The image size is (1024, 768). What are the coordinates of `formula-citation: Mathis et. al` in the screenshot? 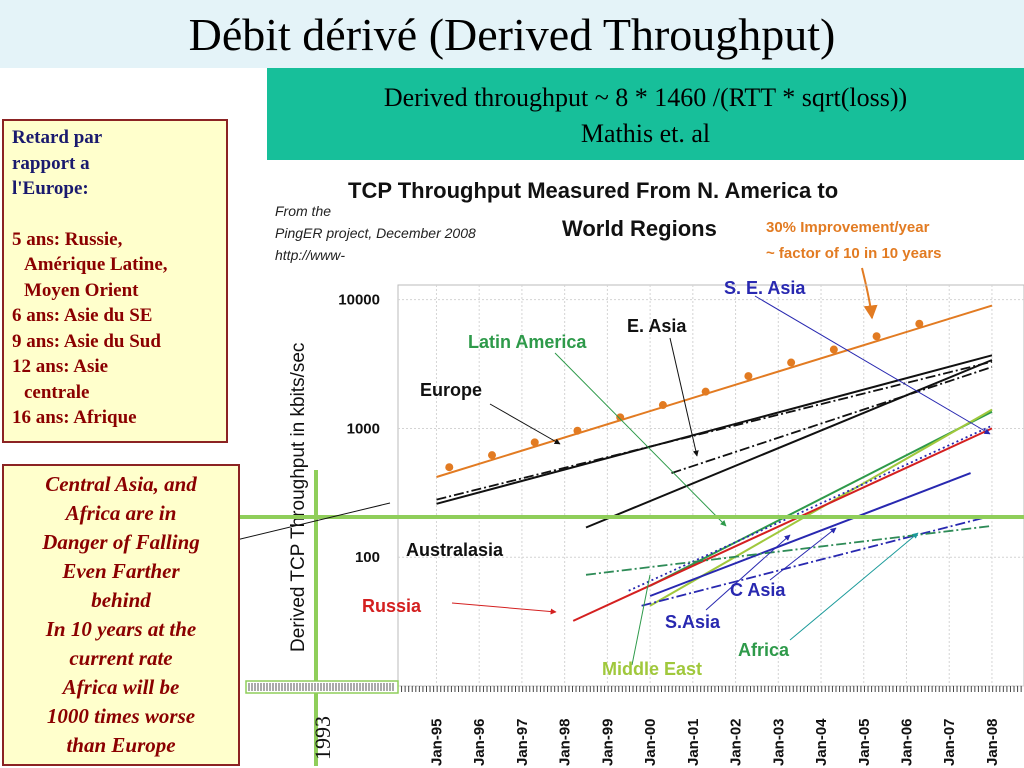 It's located at (645, 133).